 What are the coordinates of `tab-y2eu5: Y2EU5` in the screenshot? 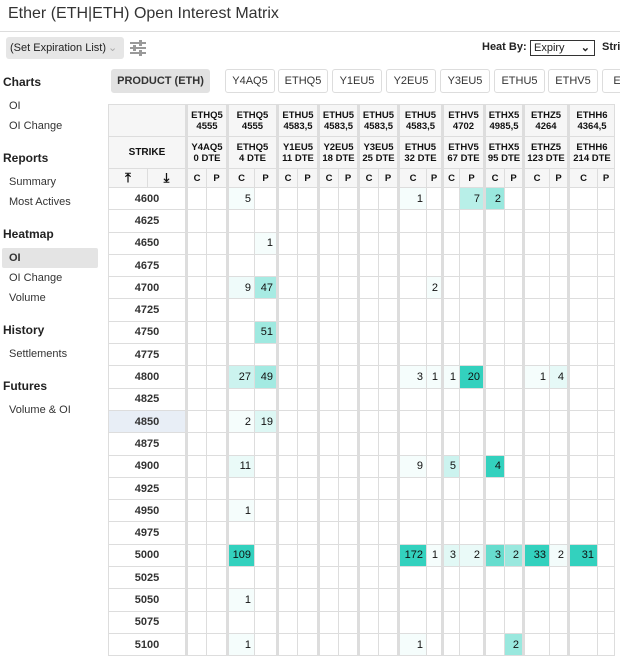 It's located at (411, 81).